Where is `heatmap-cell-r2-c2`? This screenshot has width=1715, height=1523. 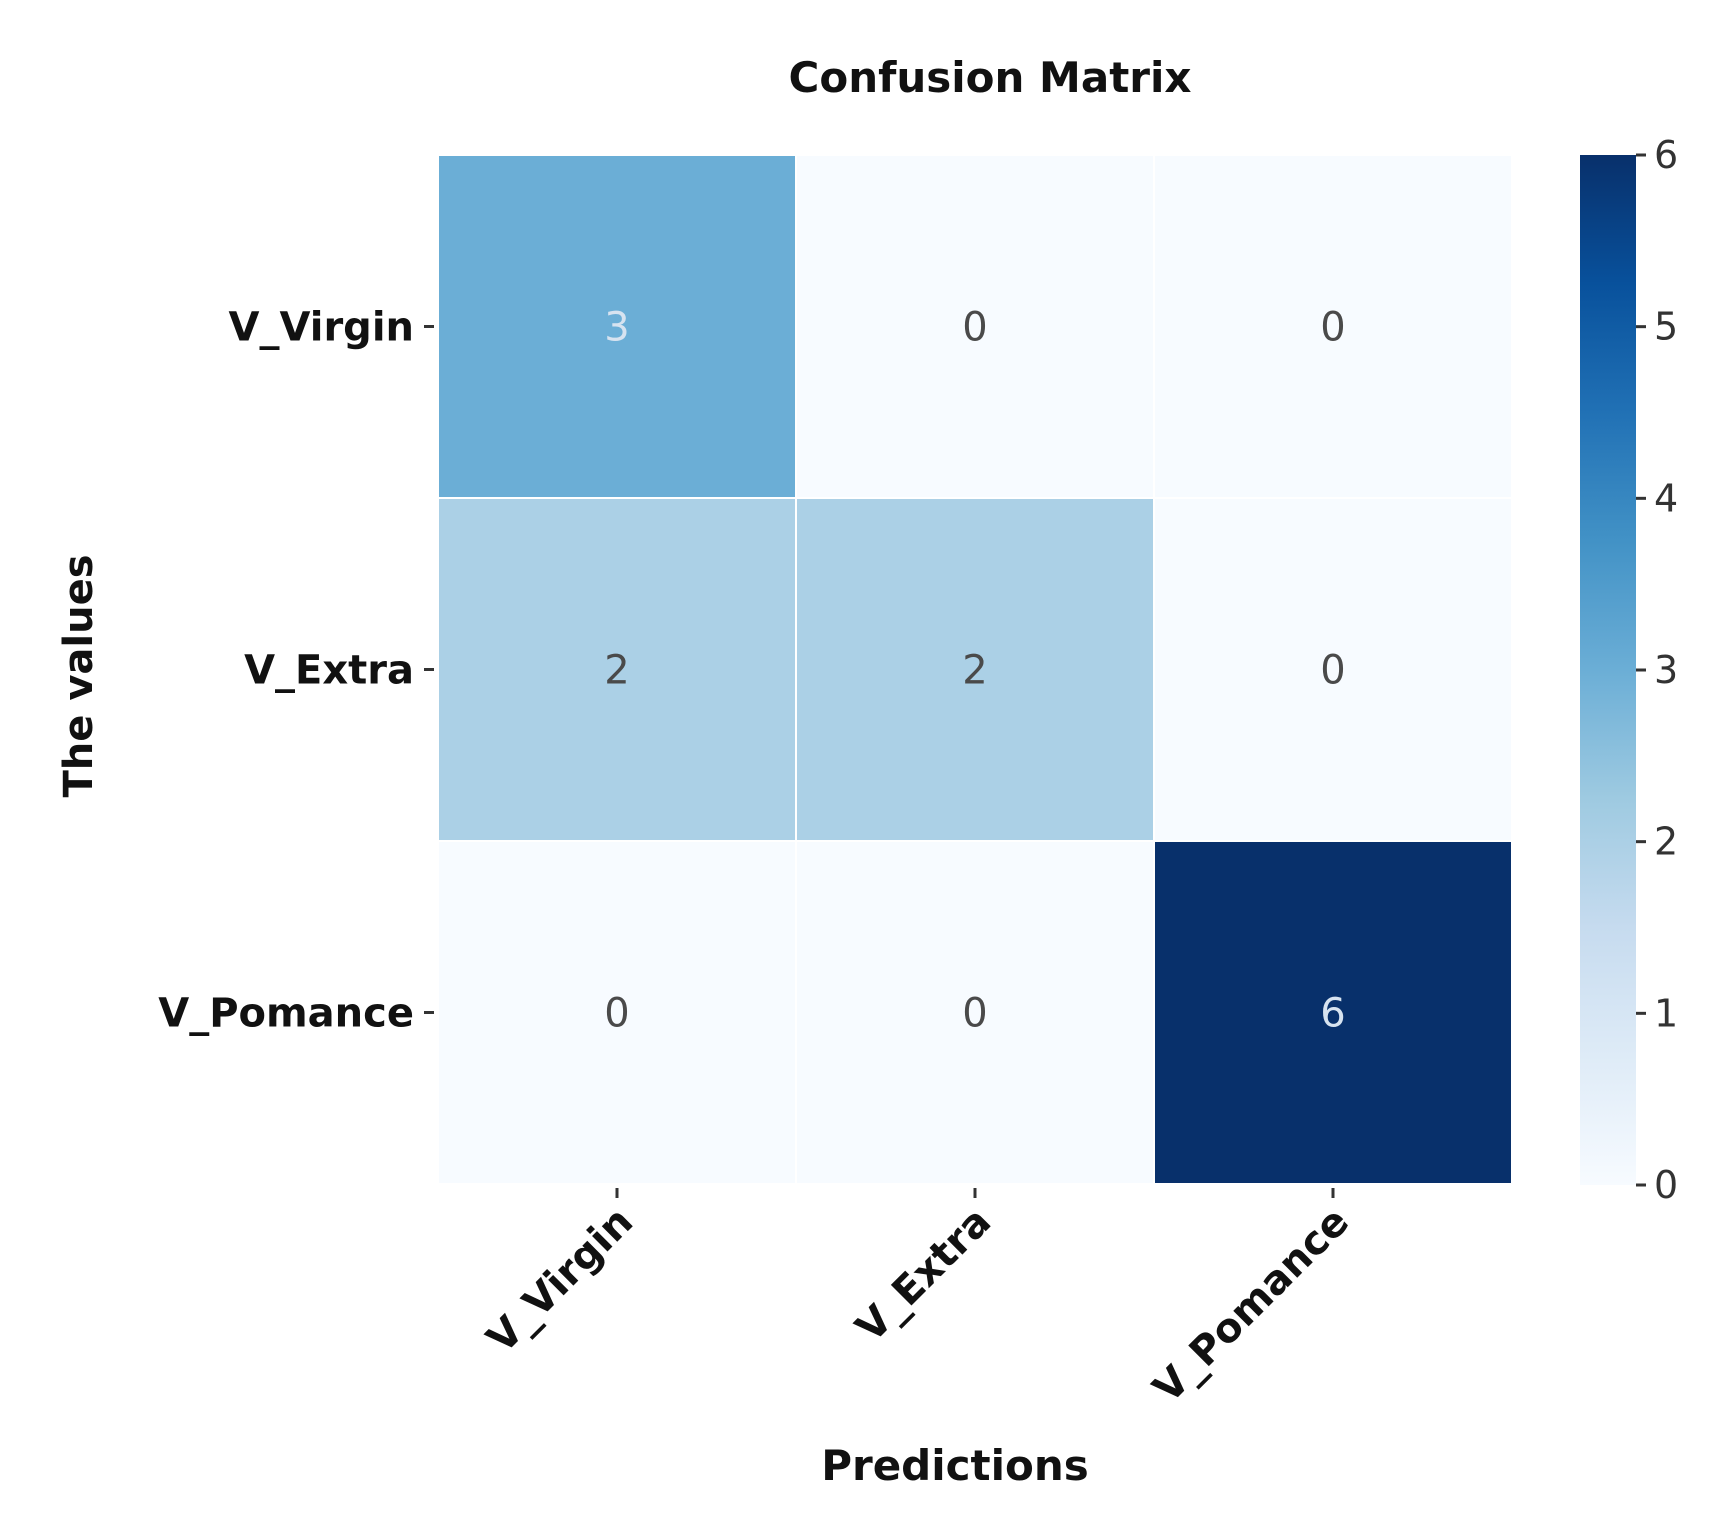
heatmap-cell-r2-c2 is located at coordinates (1333, 1012).